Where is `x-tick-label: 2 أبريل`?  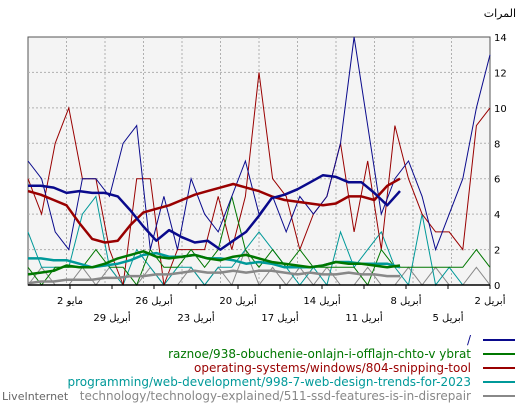
x-tick-label: 2 أبريل is located at coordinates (490, 300).